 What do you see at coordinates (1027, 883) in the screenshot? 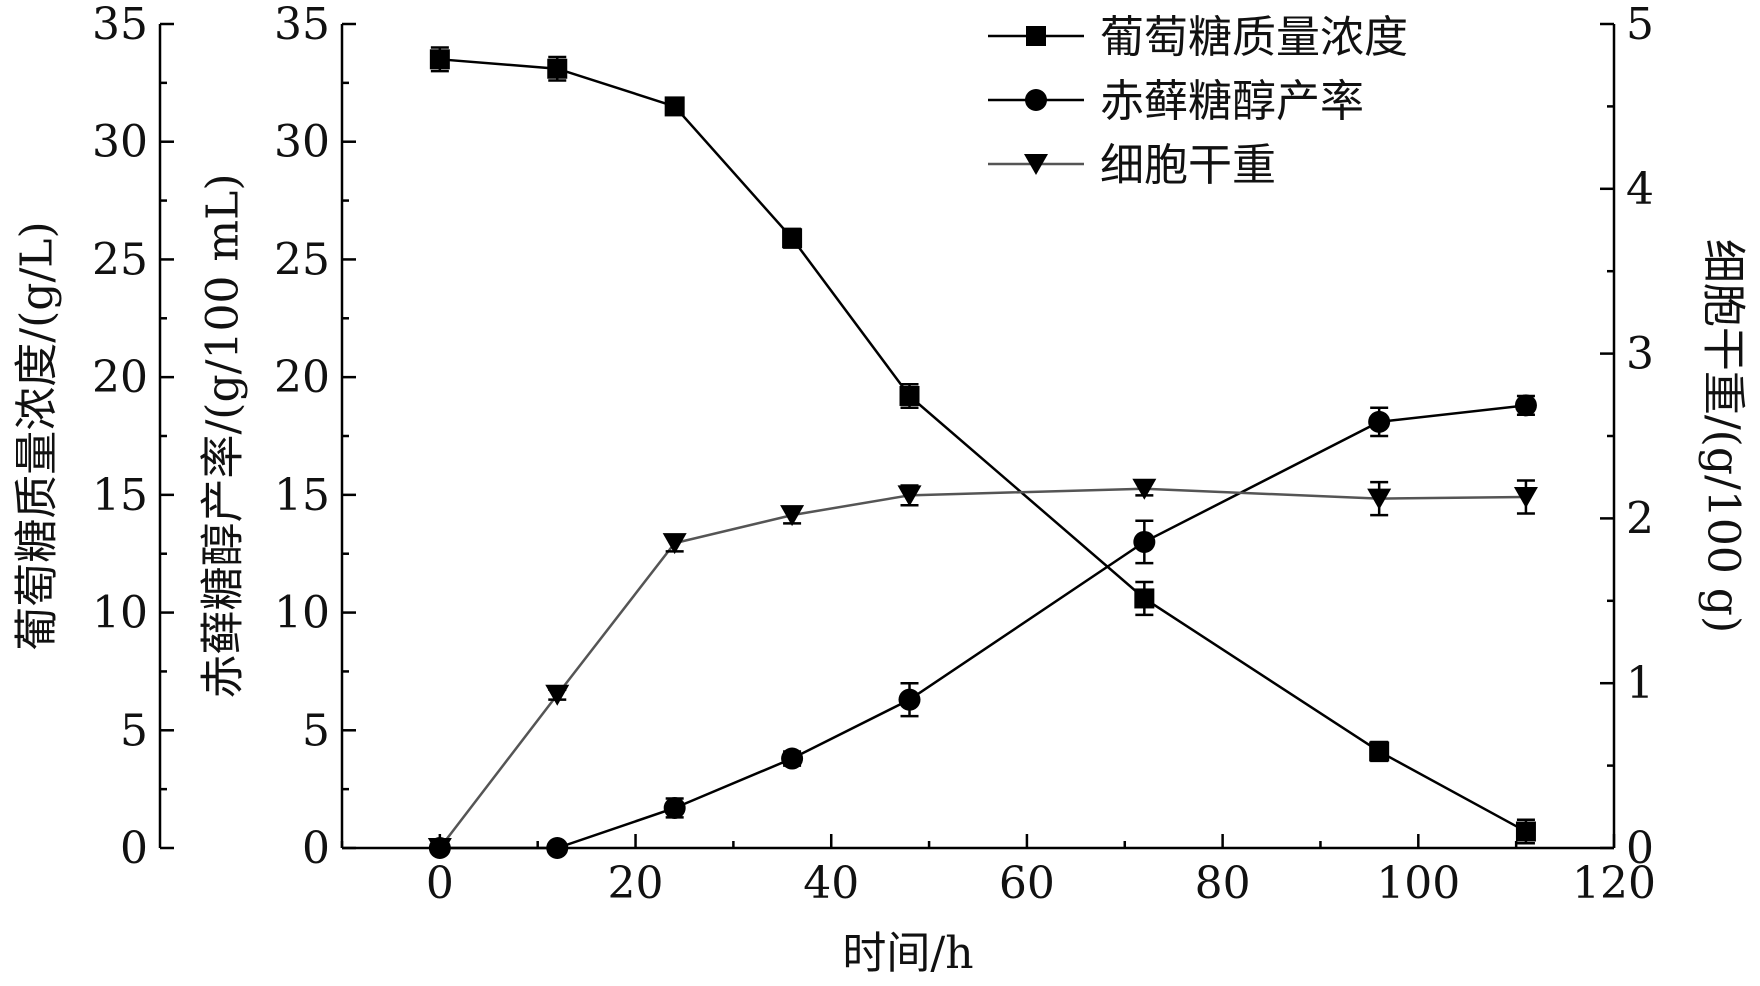
I see `x-tick-label: 60` at bounding box center [1027, 883].